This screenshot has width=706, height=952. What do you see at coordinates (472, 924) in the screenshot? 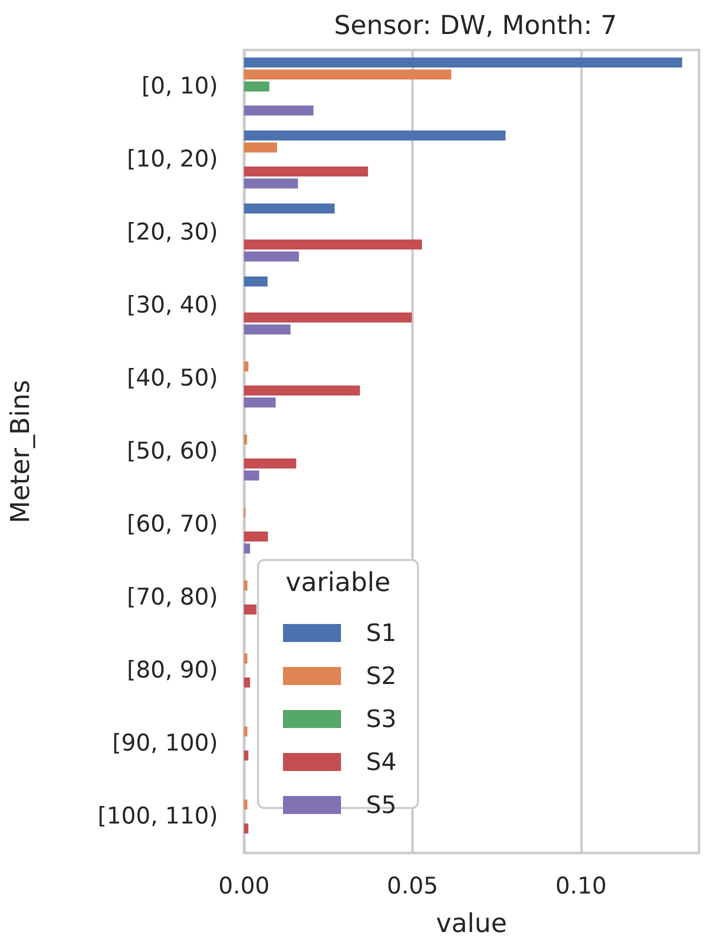
I see `x-axis-title: value` at bounding box center [472, 924].